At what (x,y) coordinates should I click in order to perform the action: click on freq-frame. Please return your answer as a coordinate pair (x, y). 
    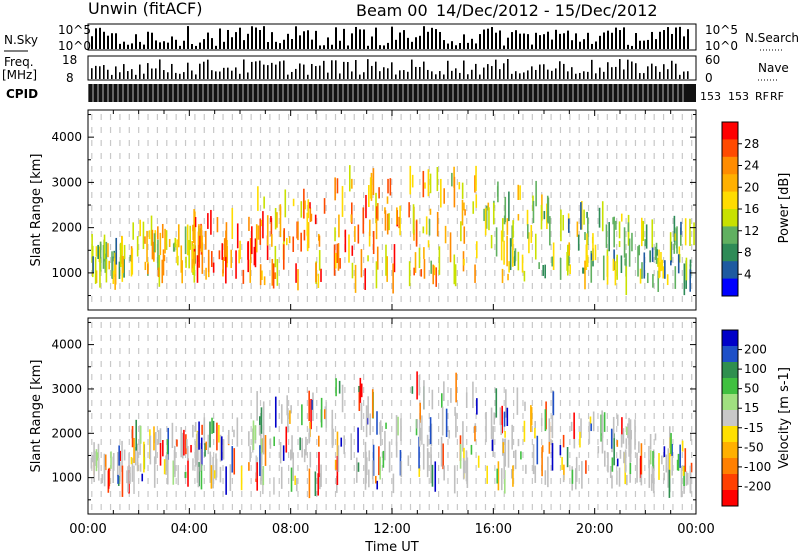
    Looking at the image, I should click on (392, 68).